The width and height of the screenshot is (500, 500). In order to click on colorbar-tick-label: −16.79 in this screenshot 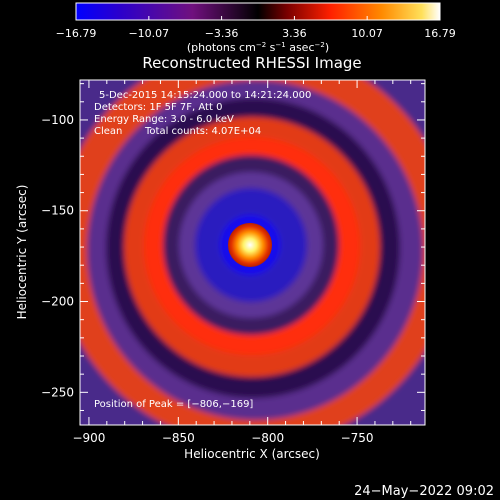, I will do `click(76, 33)`.